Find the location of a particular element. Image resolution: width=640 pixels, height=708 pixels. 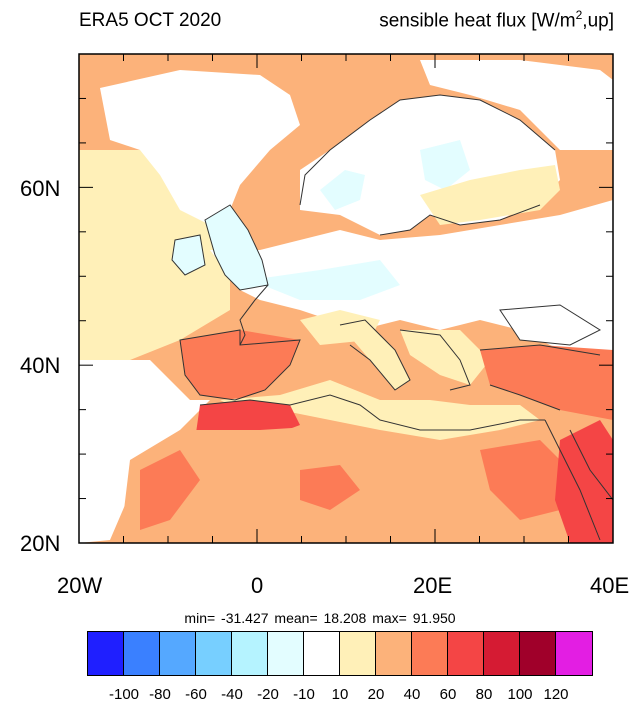

title-left: ERA5 OCT 2020 is located at coordinates (150, 20).